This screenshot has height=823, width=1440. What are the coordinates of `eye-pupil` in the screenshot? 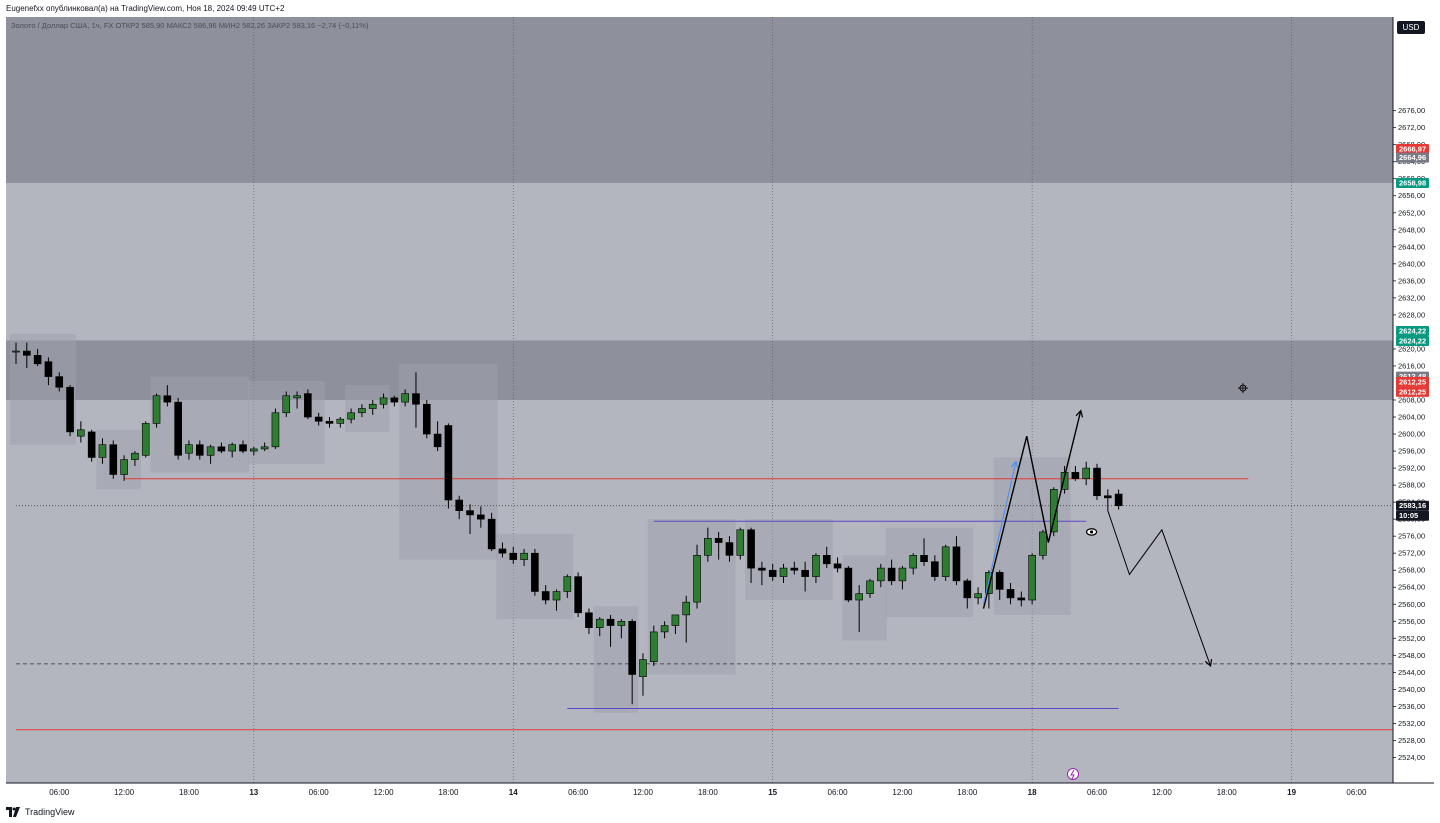 It's located at (1091, 532).